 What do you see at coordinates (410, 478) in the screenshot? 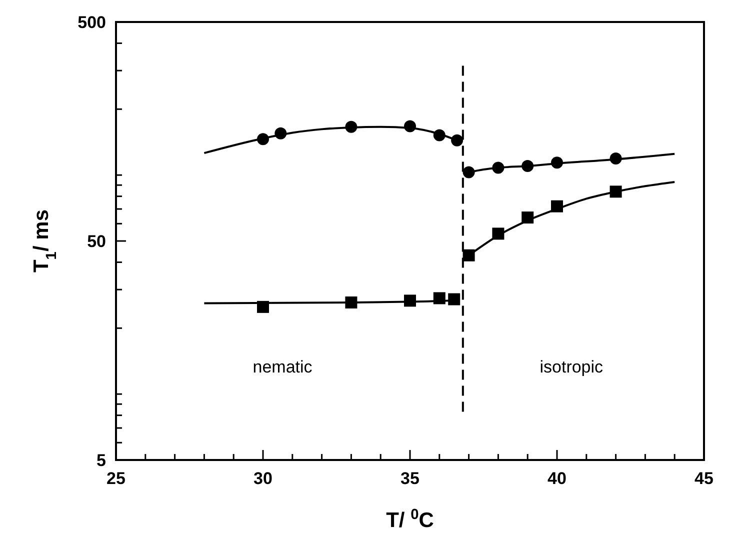
I see `x-tick-label: 35` at bounding box center [410, 478].